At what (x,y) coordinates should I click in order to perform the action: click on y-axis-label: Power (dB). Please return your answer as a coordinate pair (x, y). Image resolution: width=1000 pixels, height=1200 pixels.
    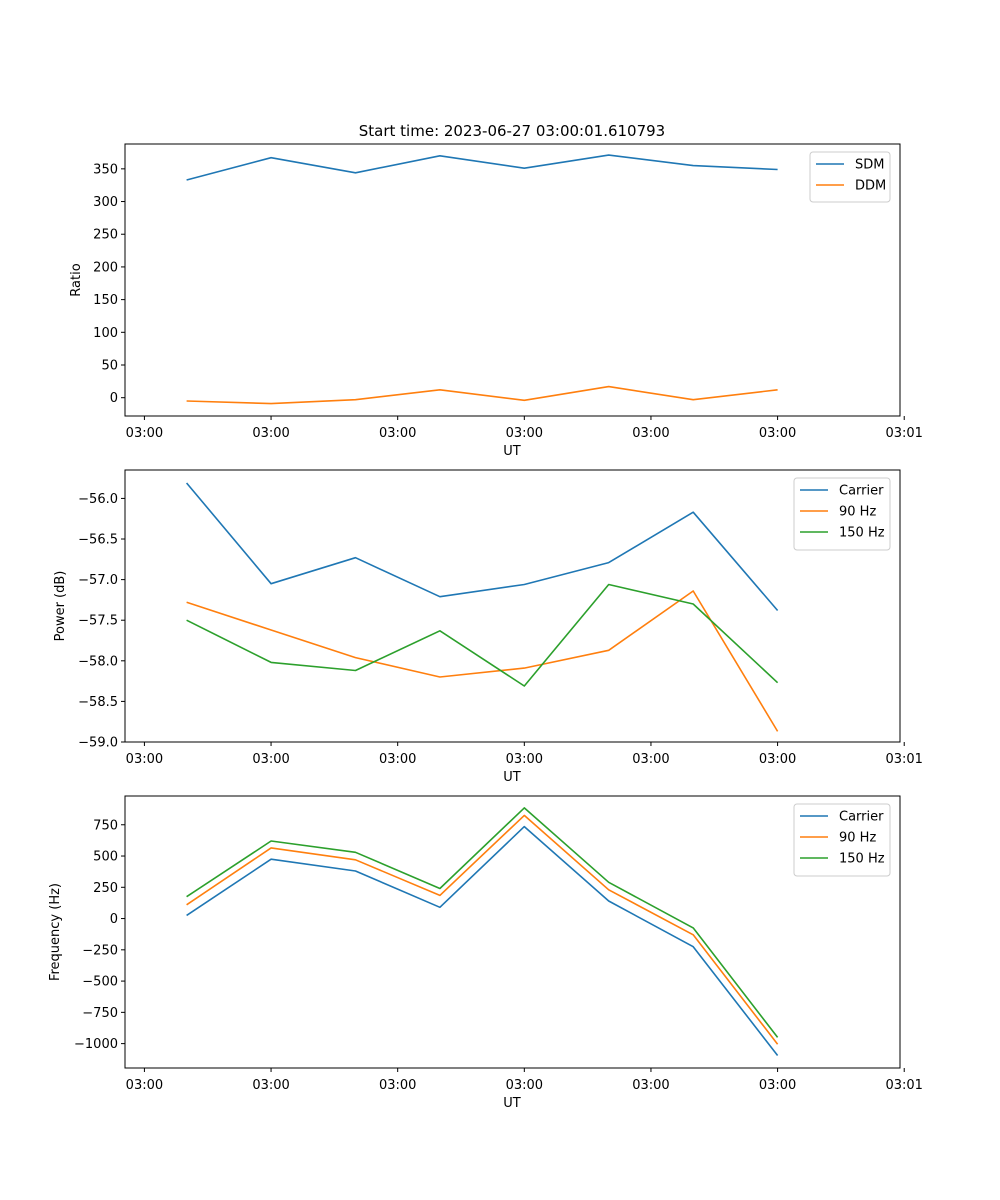
    Looking at the image, I should click on (60, 606).